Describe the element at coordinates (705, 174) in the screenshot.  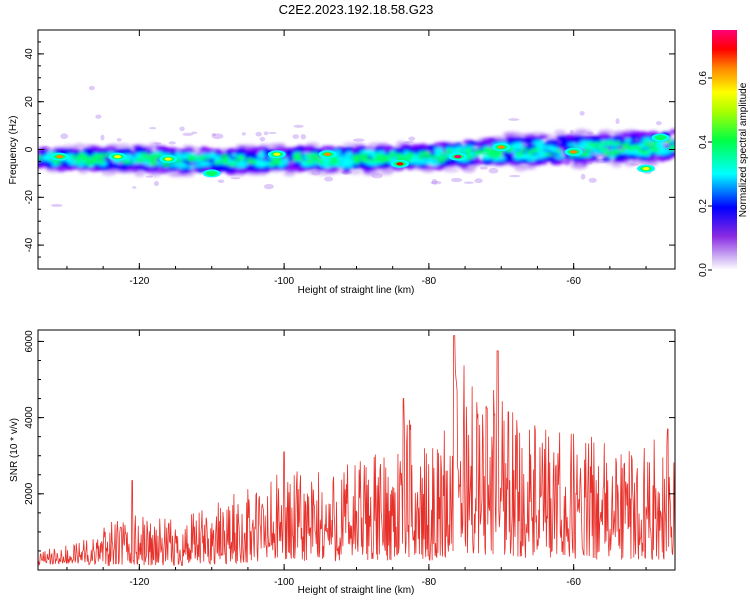
I see `colorbar-ticks: 0.0 0.2 0.4 0.6` at that location.